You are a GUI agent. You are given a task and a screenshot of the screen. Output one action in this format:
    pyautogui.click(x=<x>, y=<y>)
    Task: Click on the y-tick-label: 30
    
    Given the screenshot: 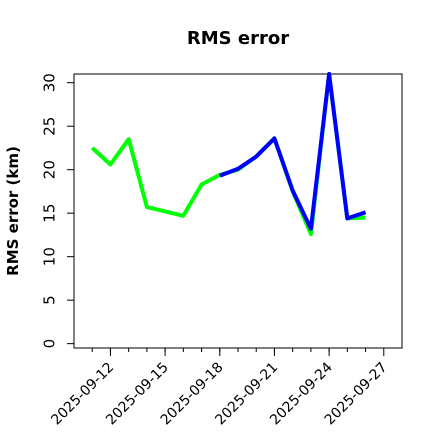 What is the action you would take?
    pyautogui.click(x=49, y=82)
    